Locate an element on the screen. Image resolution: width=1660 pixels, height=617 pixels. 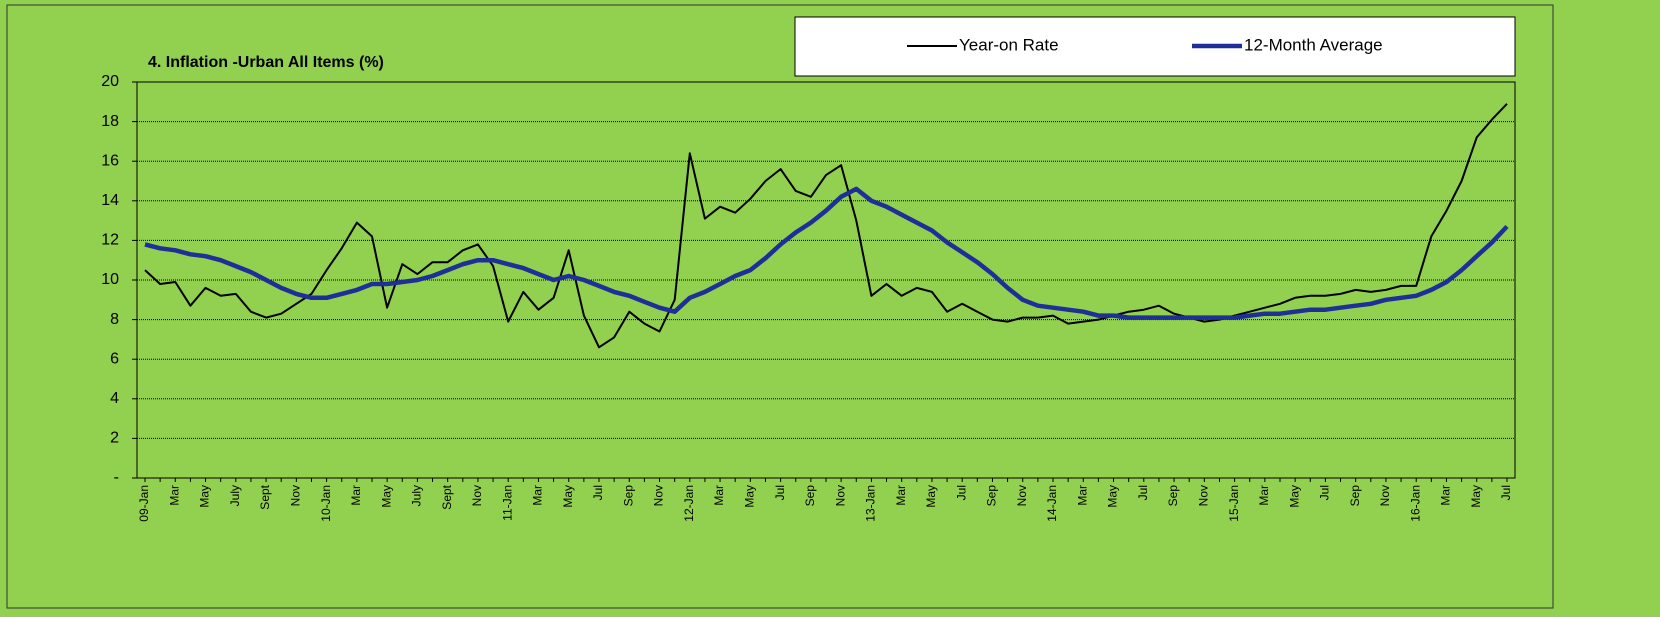
y-tick-label: 20 is located at coordinates (110, 81).